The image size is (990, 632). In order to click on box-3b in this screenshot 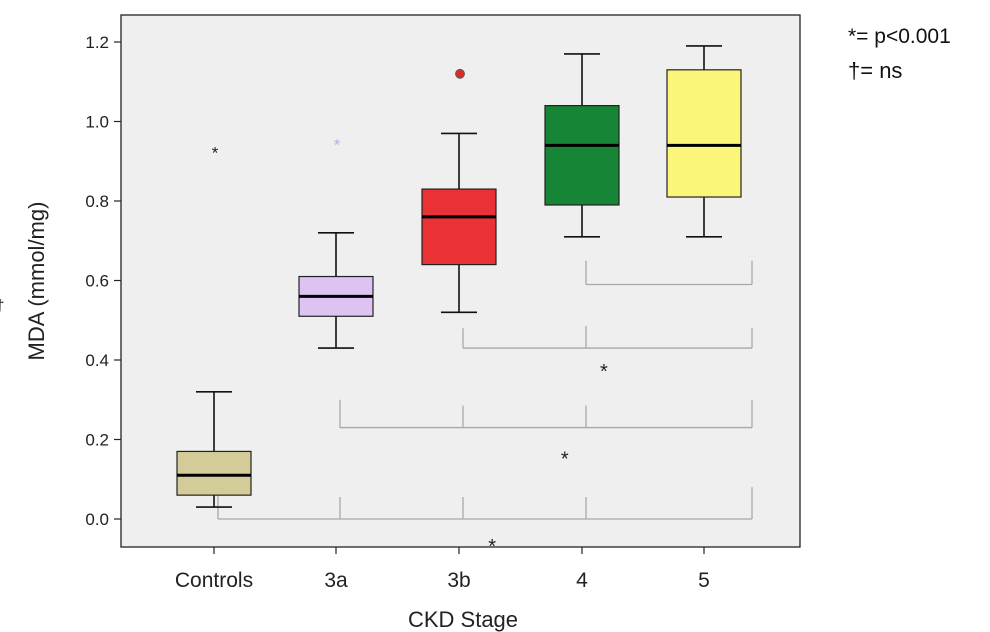, I will do `click(459, 191)`.